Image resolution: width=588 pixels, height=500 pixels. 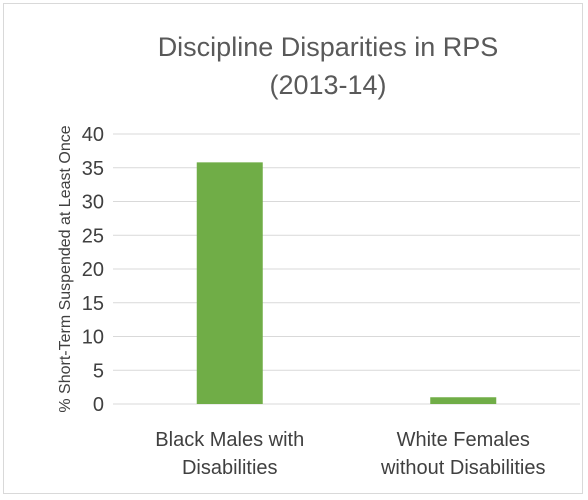 I want to click on category-label-2-line-2: without Disabilities, so click(x=463, y=468).